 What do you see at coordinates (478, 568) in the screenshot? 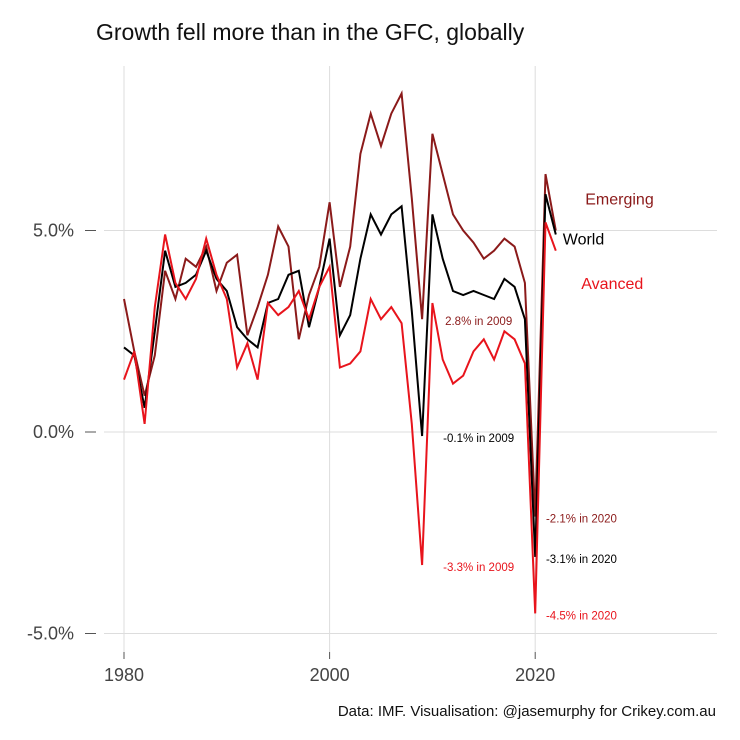
I see `annotation-label: -3.3% in 2009` at bounding box center [478, 568].